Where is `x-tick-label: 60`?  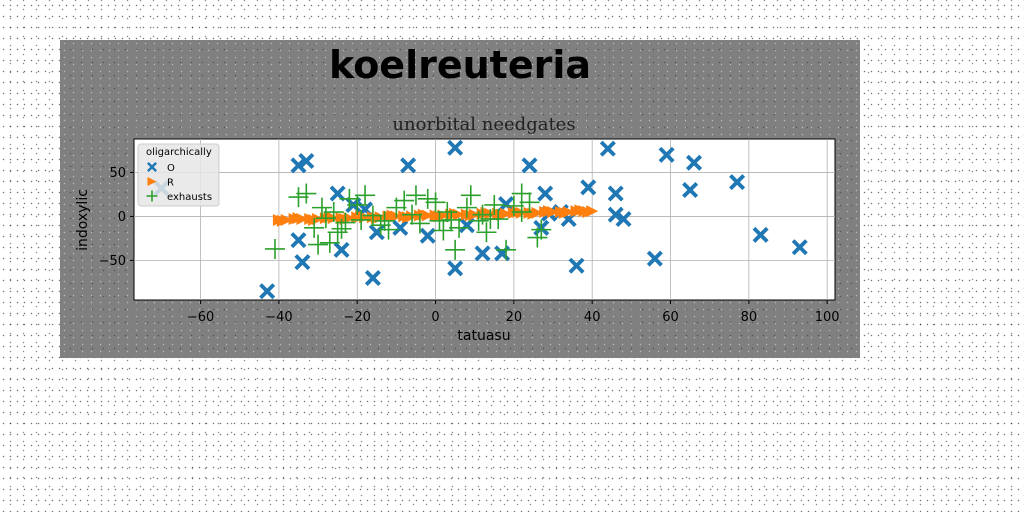 x-tick-label: 60 is located at coordinates (670, 317).